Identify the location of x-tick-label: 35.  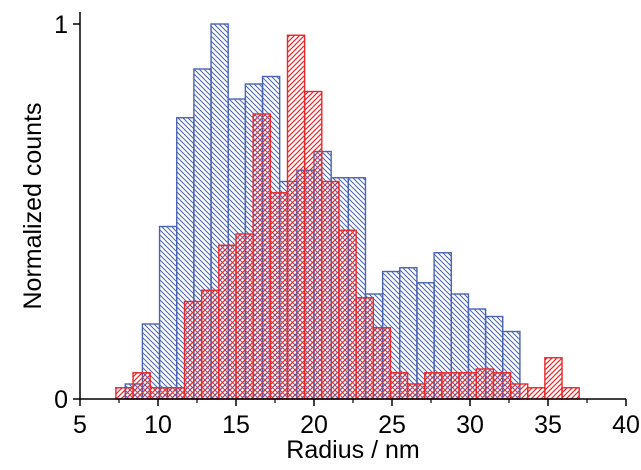
(548, 425).